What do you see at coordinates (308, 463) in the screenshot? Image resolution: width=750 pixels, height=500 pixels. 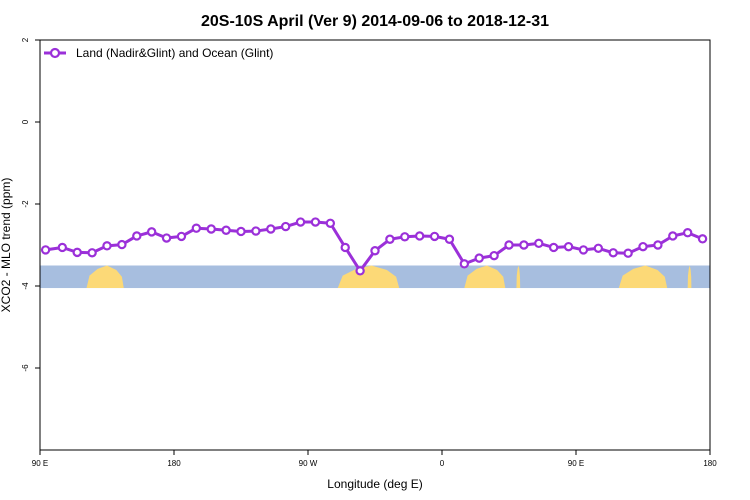 I see `x-tick-label: 90 W` at bounding box center [308, 463].